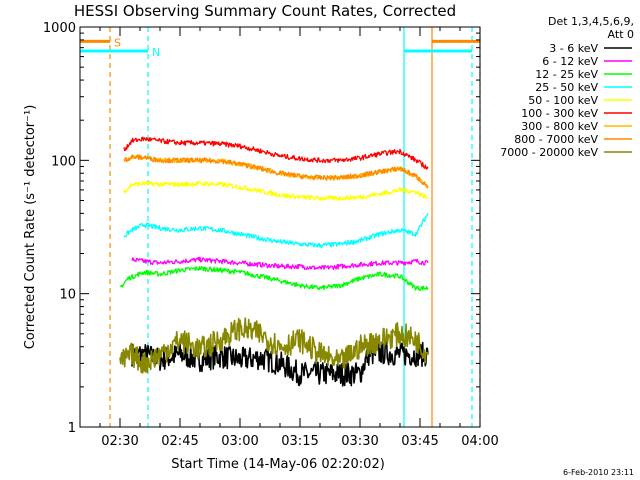 The image size is (640, 480). What do you see at coordinates (559, 126) in the screenshot?
I see `legend-item-label: 300 - 800 keV` at bounding box center [559, 126].